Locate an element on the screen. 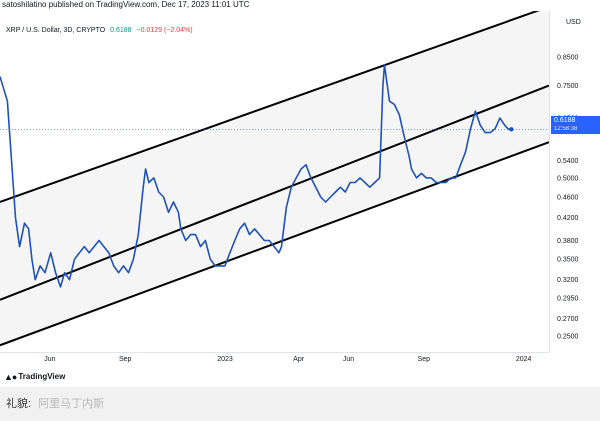 This screenshot has width=600, height=421. y-tick-label: 0.3200 is located at coordinates (568, 280).